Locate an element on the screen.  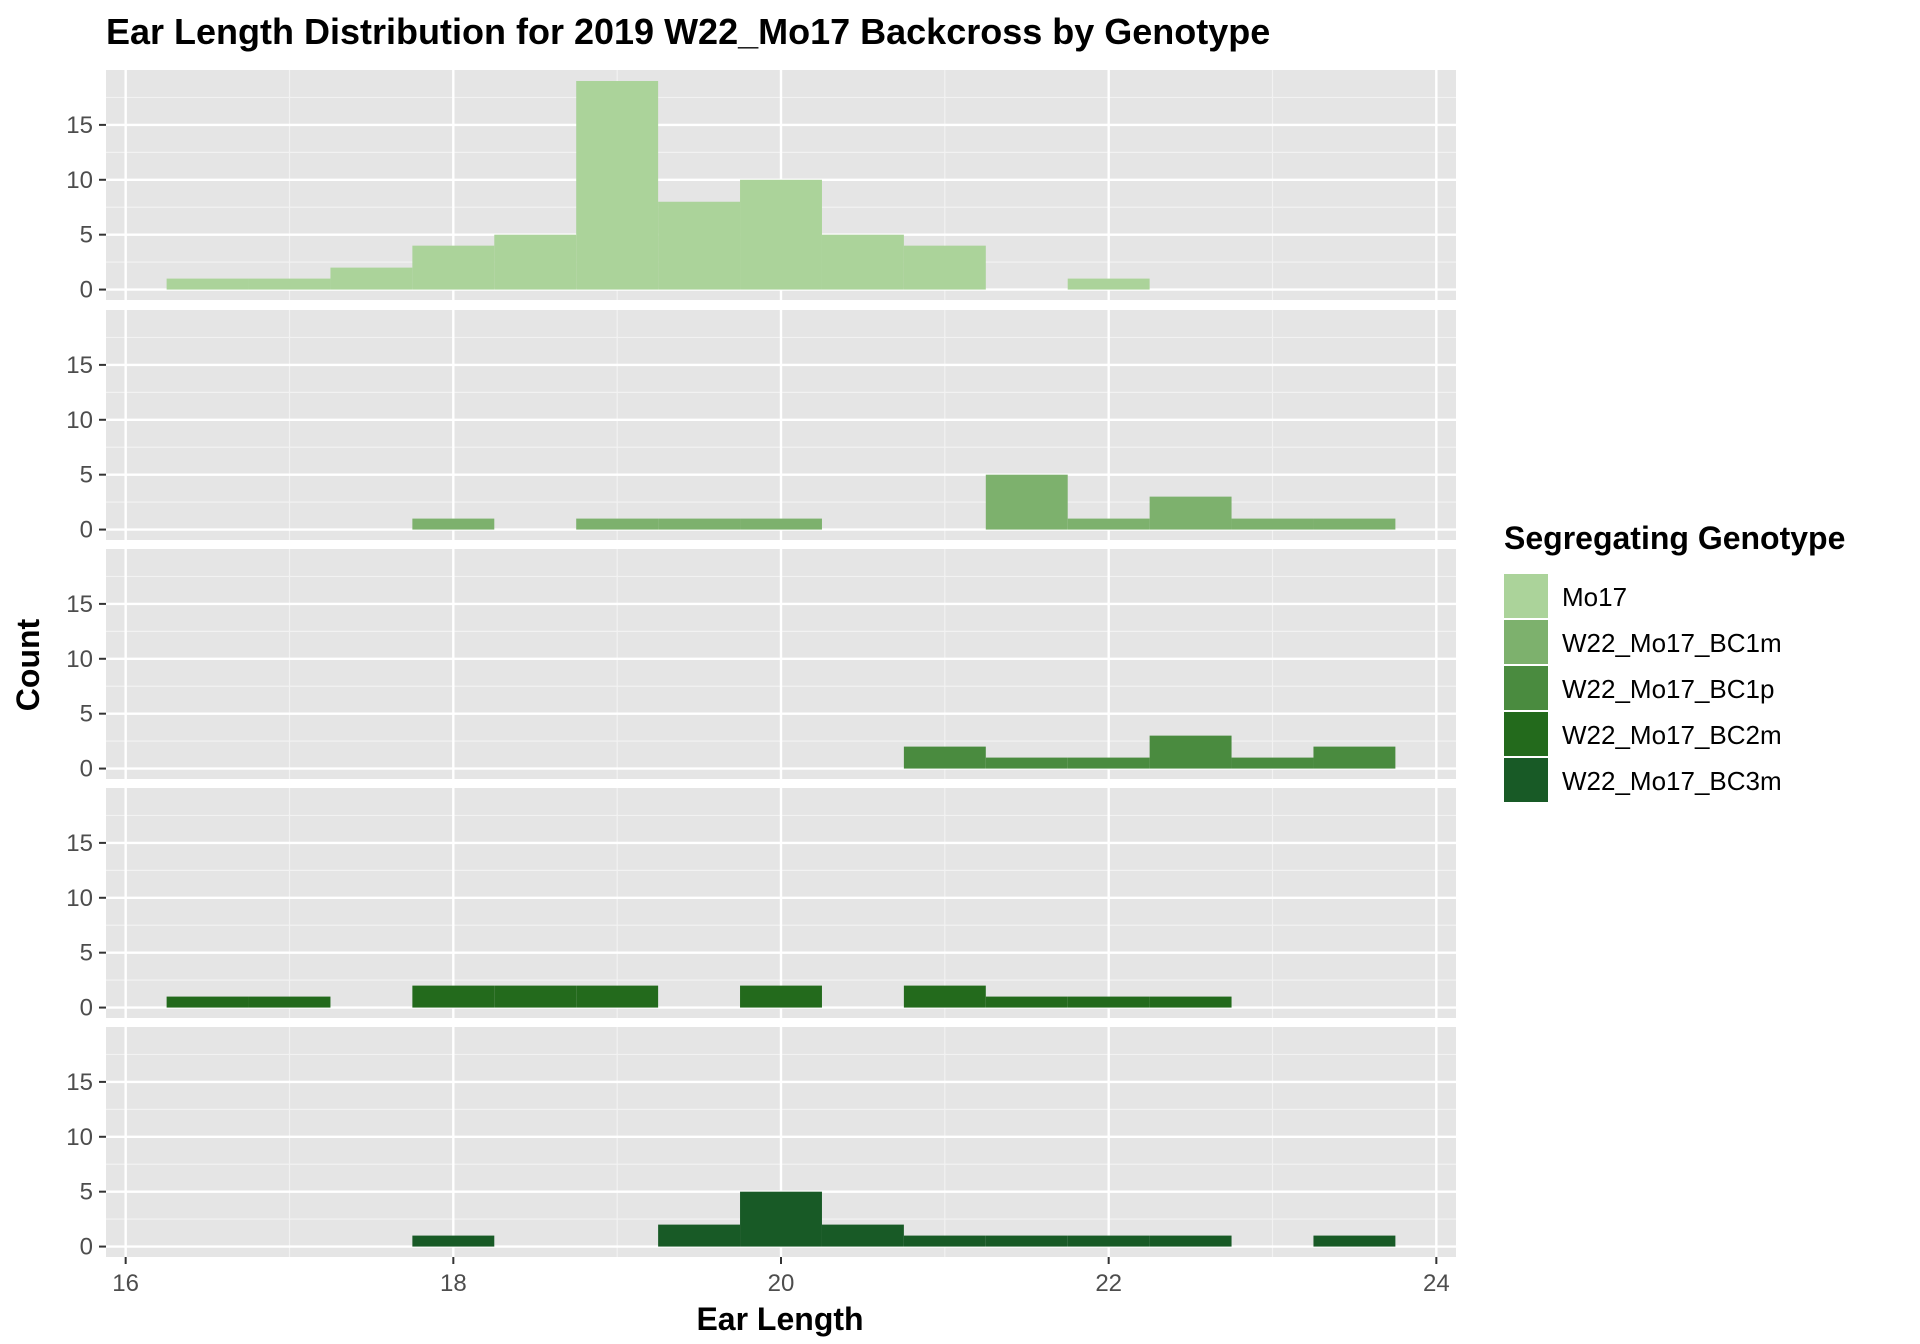
x-tick-label: 22 is located at coordinates (1108, 1283).